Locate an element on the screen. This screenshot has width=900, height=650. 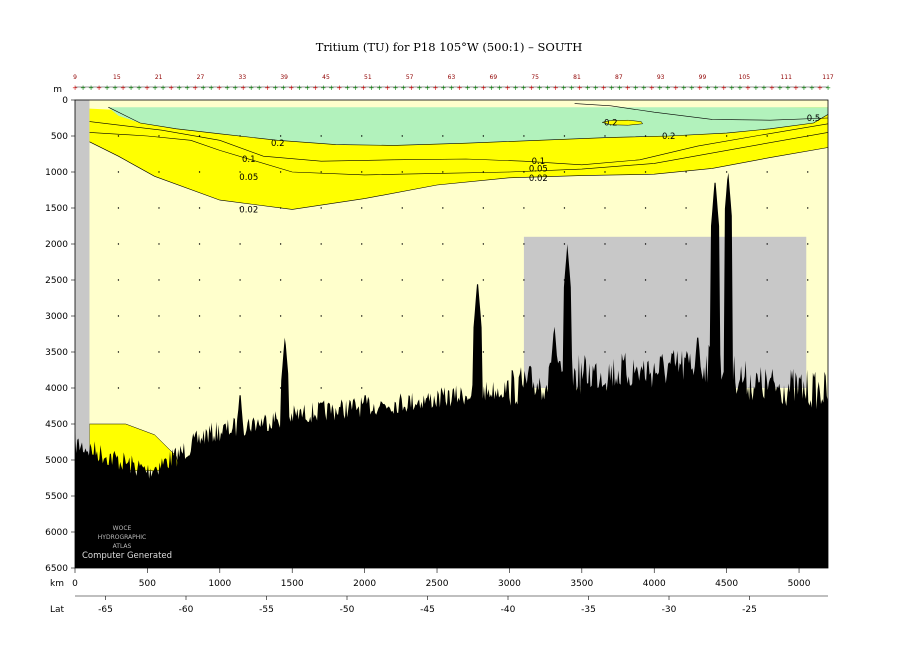
watermark-line-3: ATLAS is located at coordinates (122, 546).